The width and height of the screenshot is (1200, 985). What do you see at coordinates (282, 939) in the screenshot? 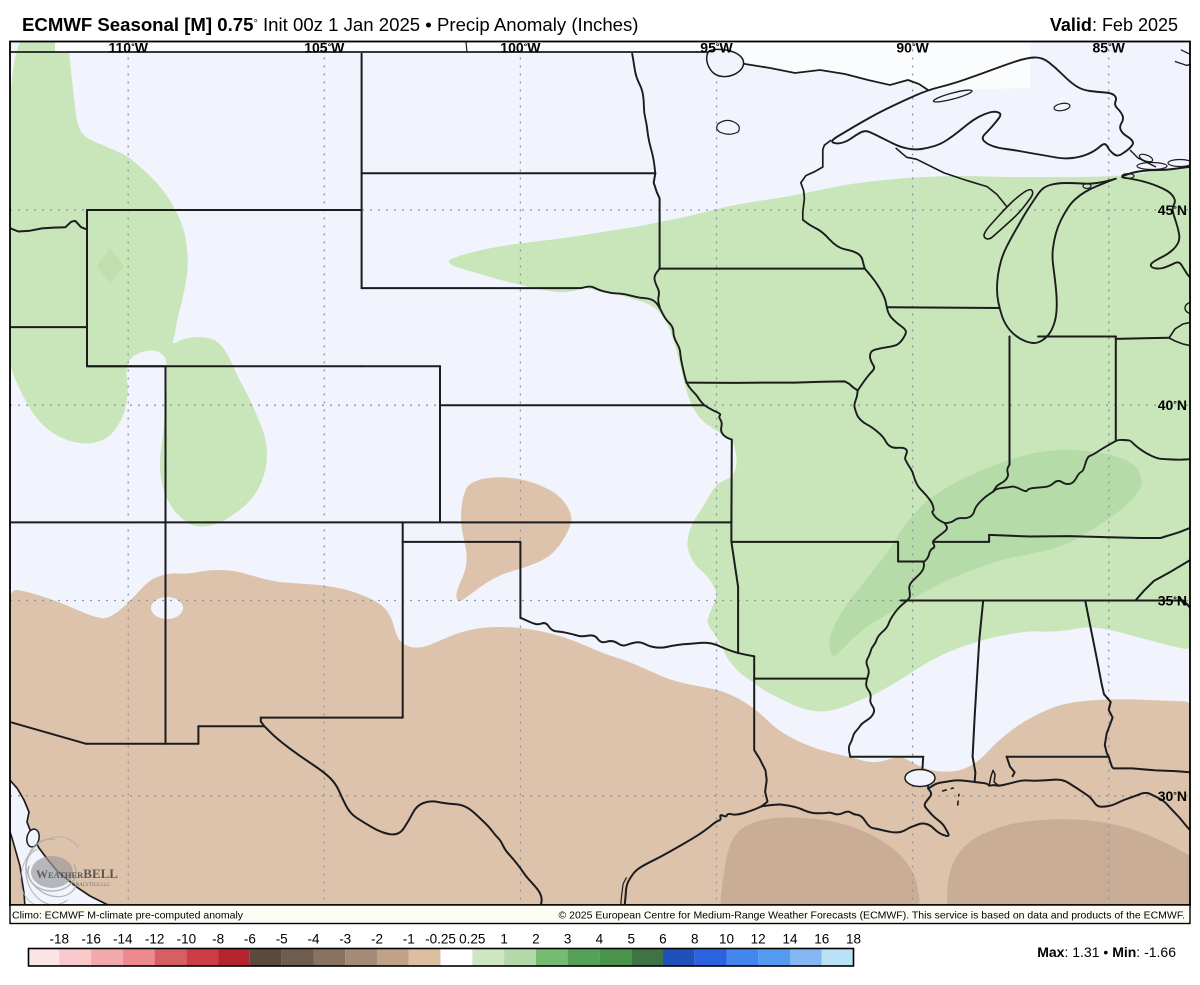
I see `svg-text: -5` at bounding box center [282, 939].